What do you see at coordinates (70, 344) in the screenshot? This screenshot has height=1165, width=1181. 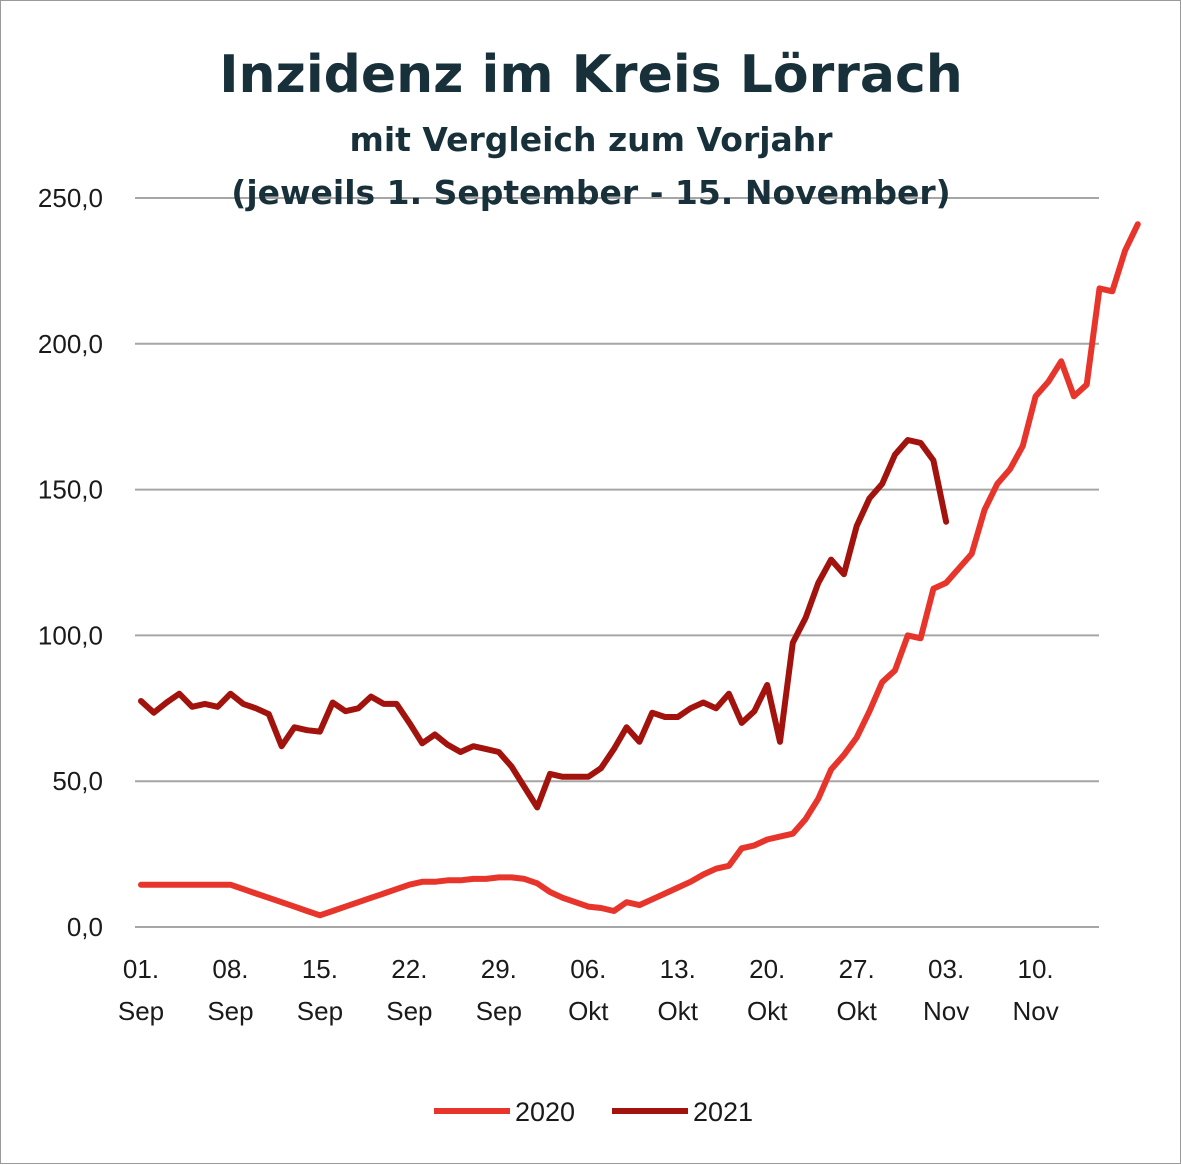 I see `y-tick-label: 200,0` at bounding box center [70, 344].